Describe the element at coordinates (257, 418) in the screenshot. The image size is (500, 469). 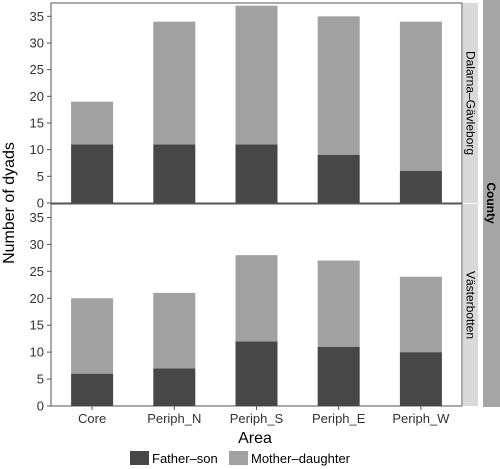
I see `x-tick-label: Periph_S` at that location.